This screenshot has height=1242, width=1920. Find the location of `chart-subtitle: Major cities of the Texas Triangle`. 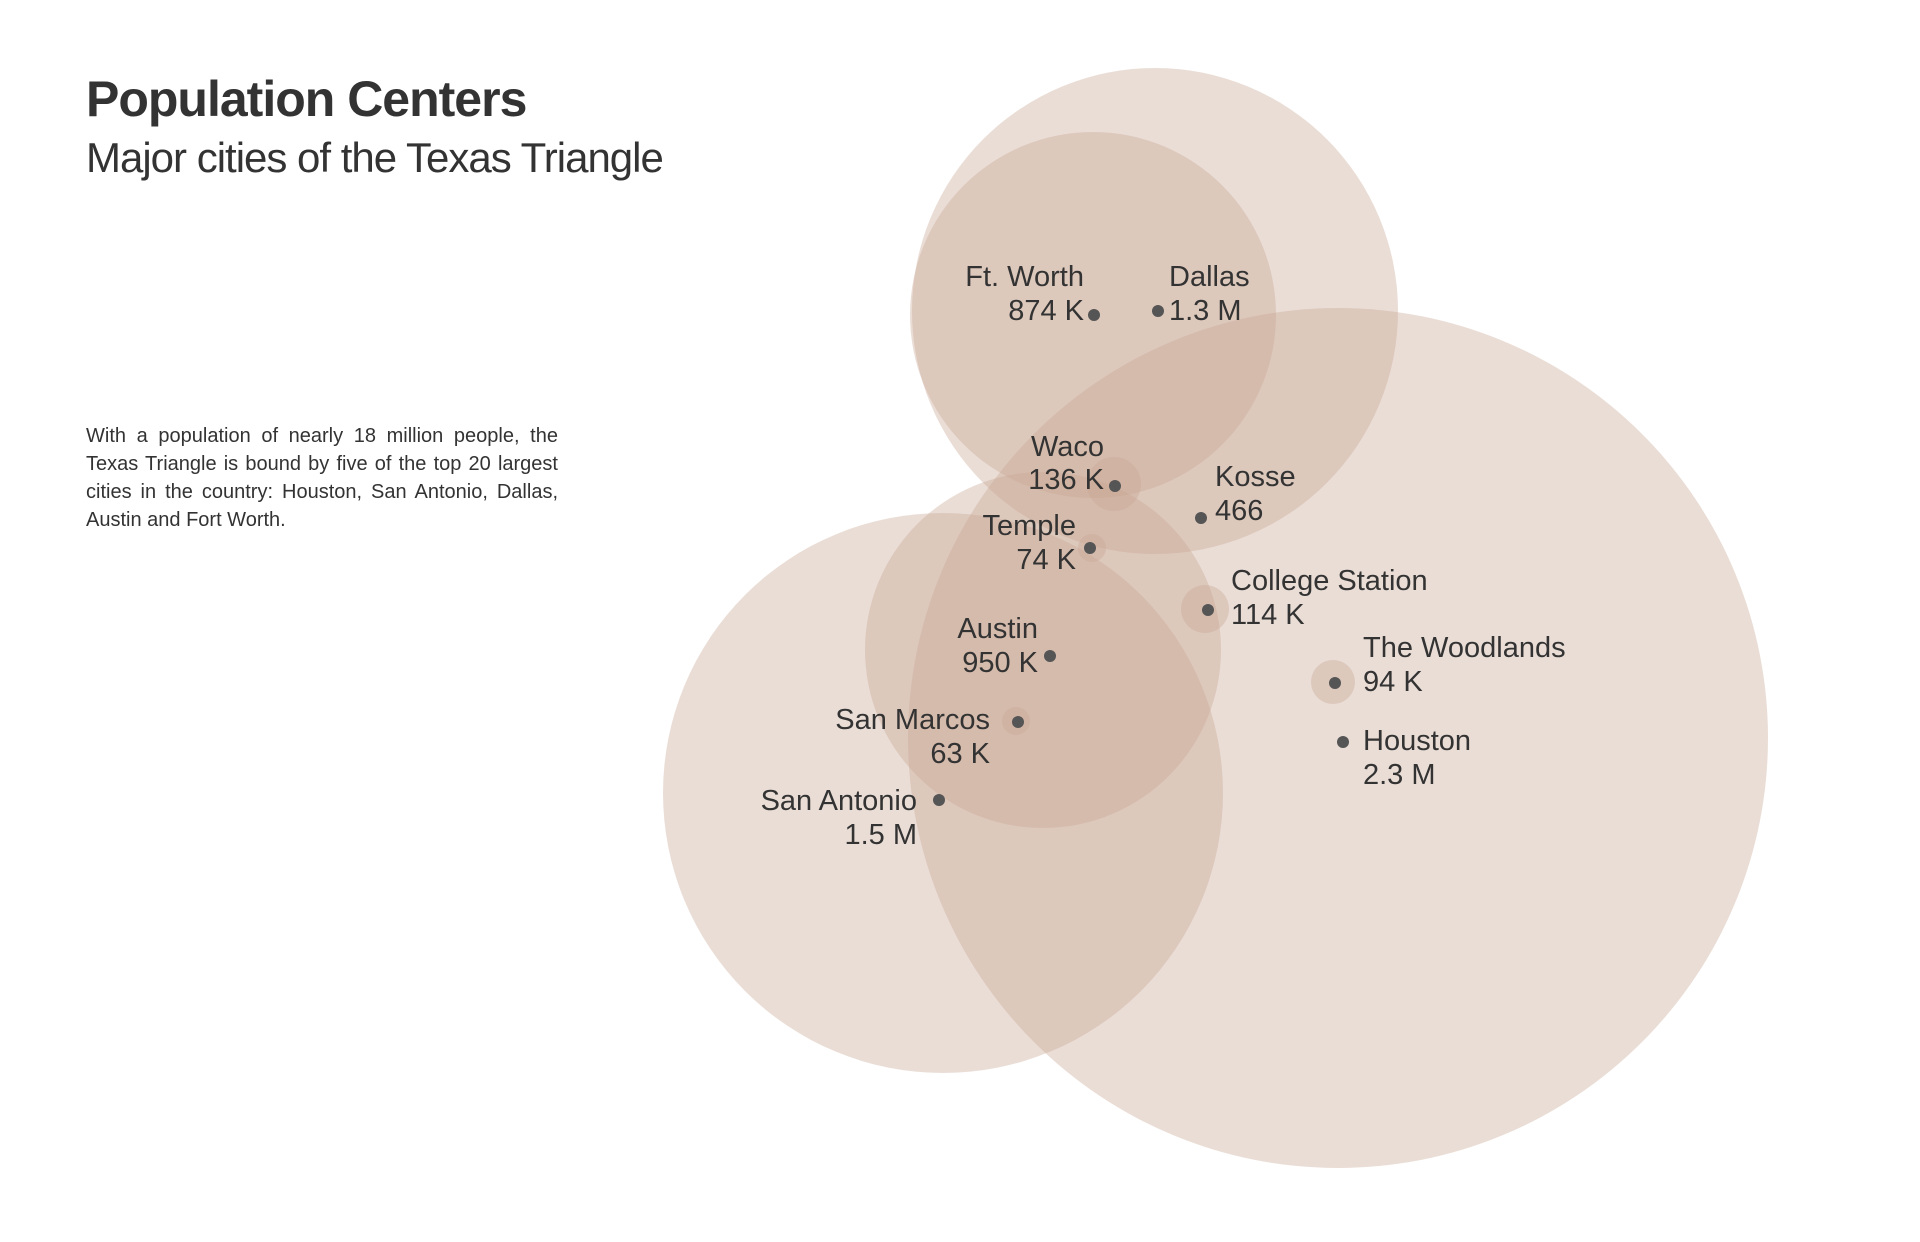

chart-subtitle: Major cities of the Texas Triangle is located at coordinates (375, 157).